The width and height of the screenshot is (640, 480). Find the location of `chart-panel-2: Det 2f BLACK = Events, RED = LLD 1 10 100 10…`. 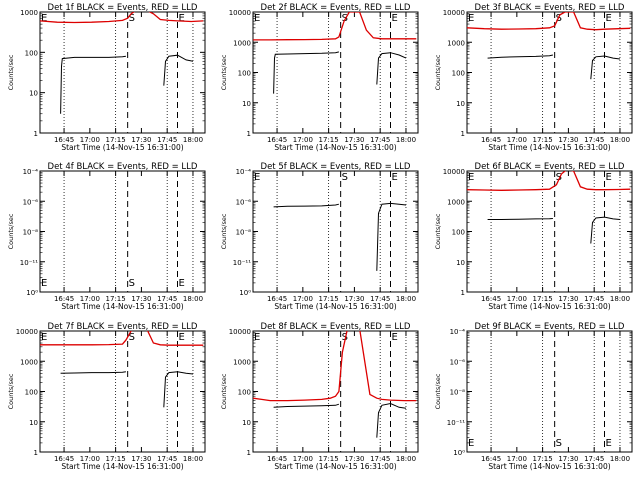

chart-panel-2: Det 2f BLACK = Events, RED = LLD 1 10 100 10… is located at coordinates (319, 77).